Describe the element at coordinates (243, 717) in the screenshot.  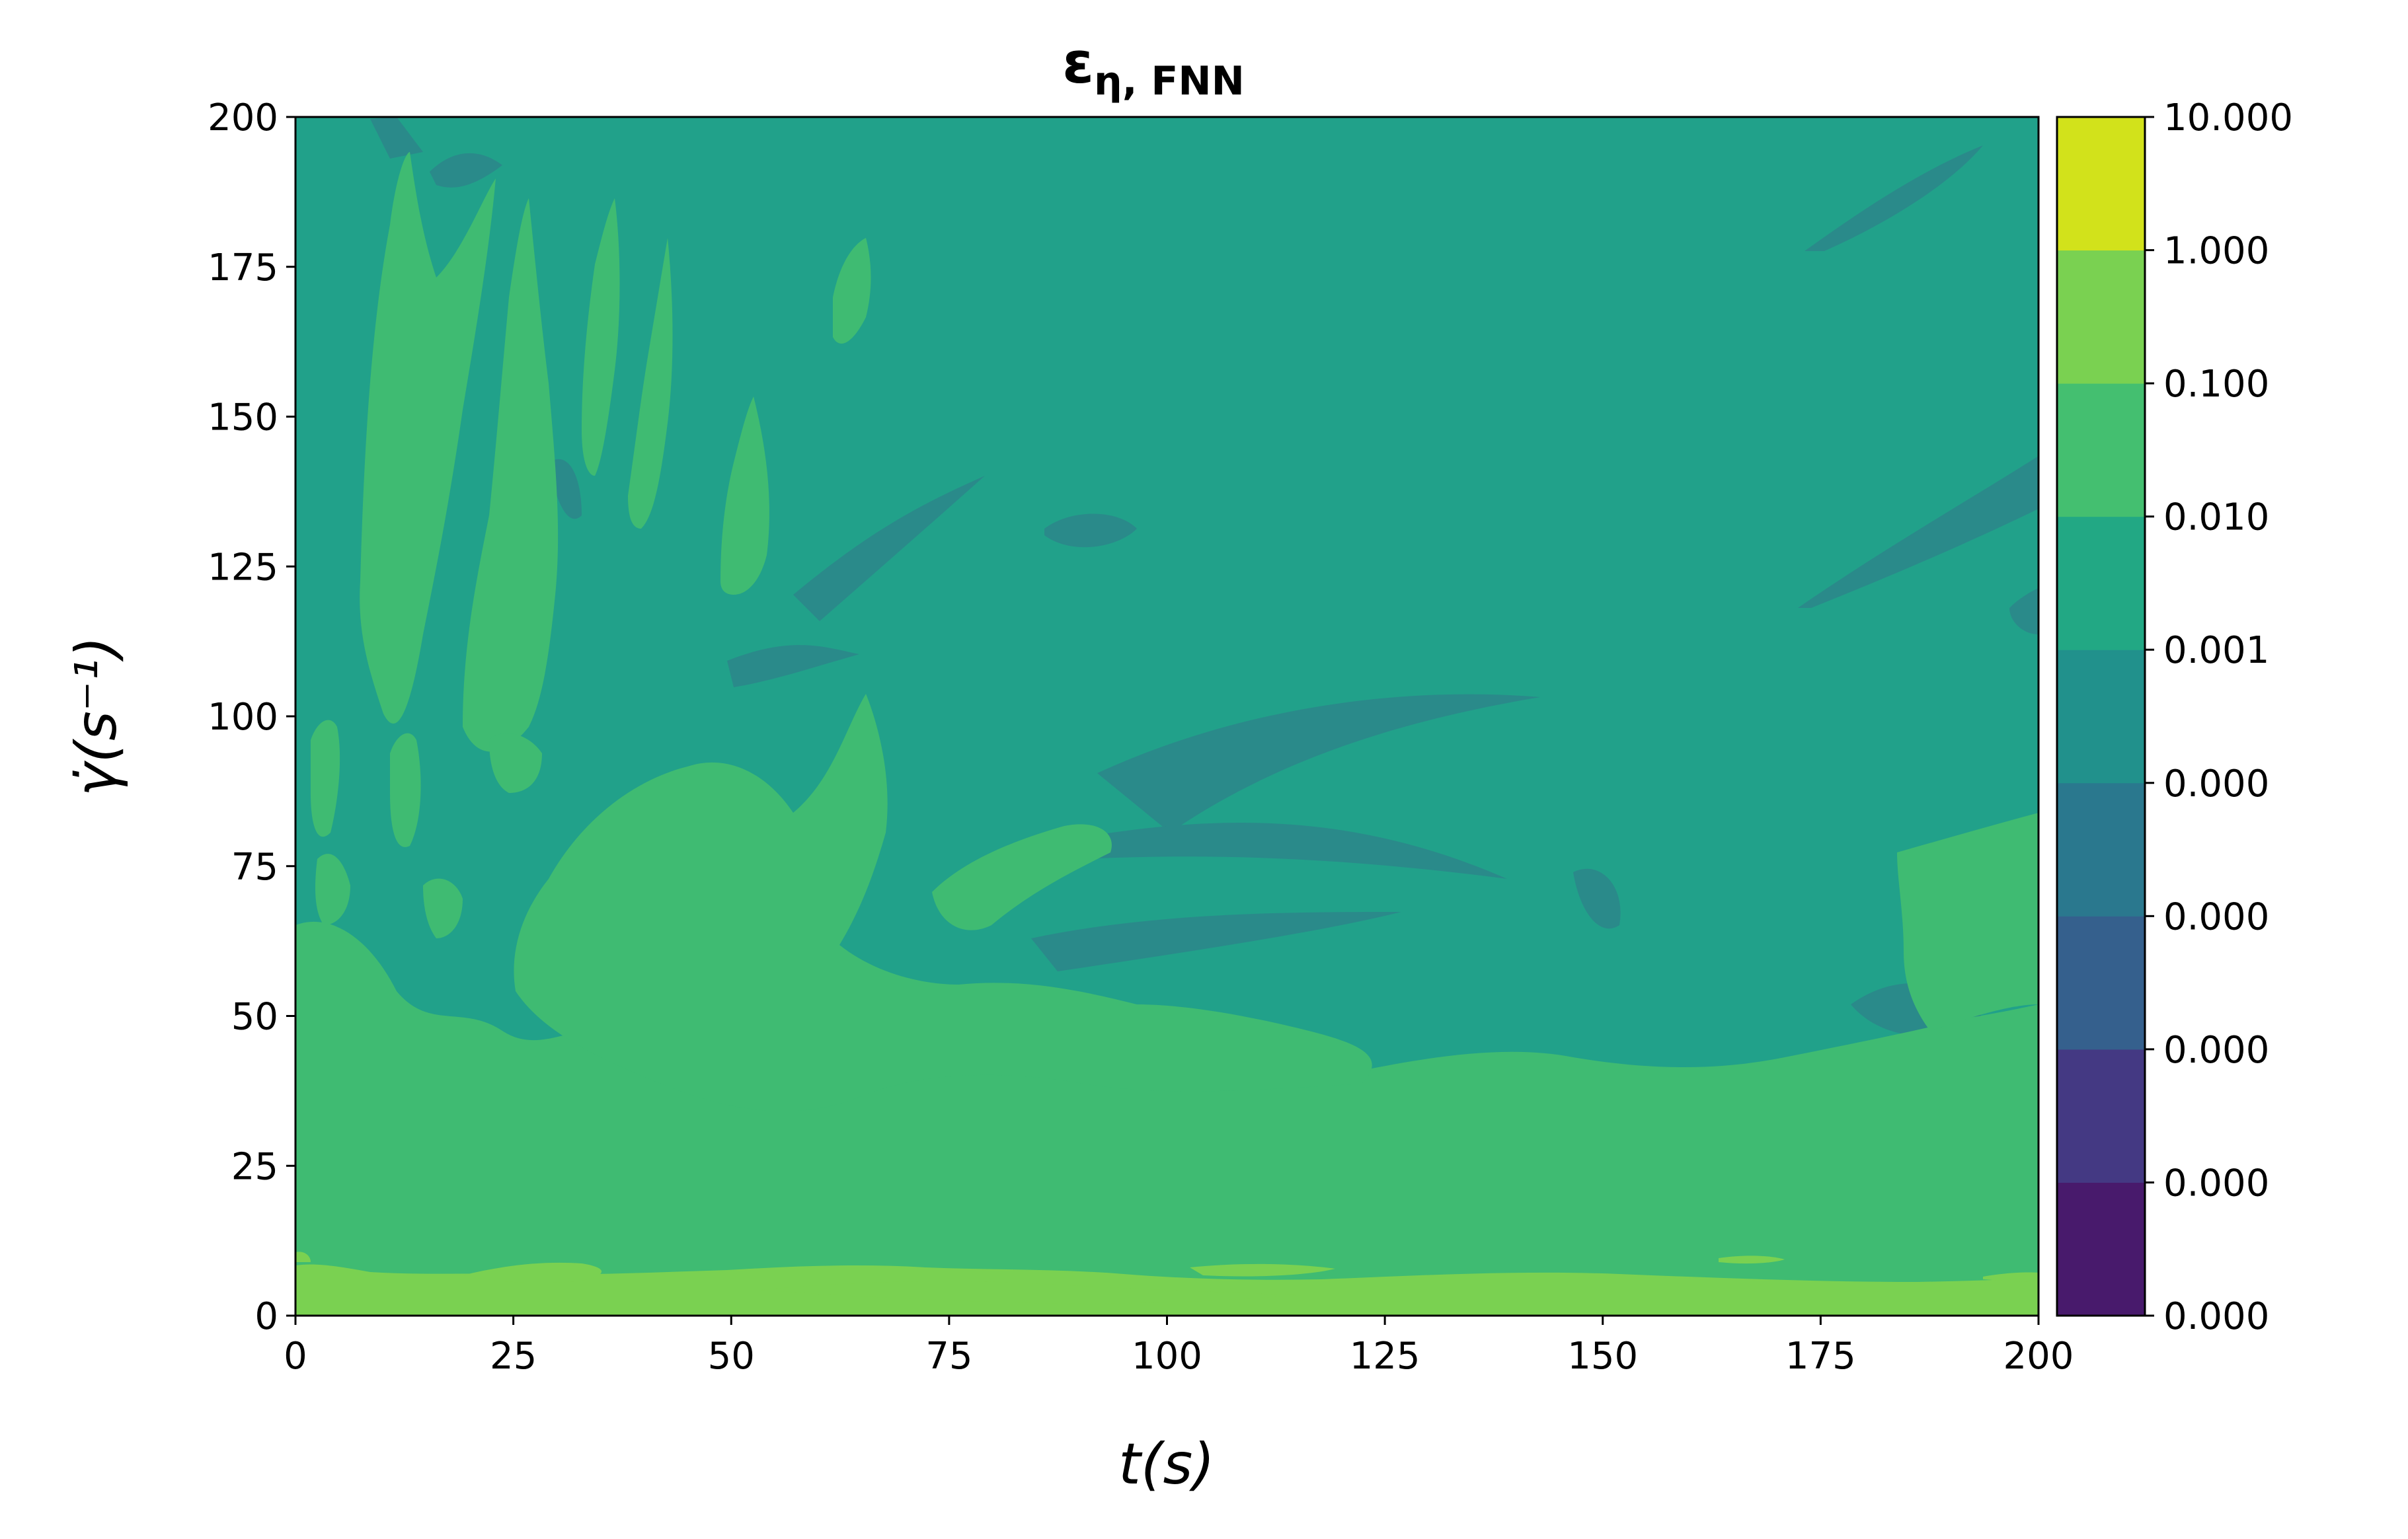
I see `y-tick-label: 100` at that location.